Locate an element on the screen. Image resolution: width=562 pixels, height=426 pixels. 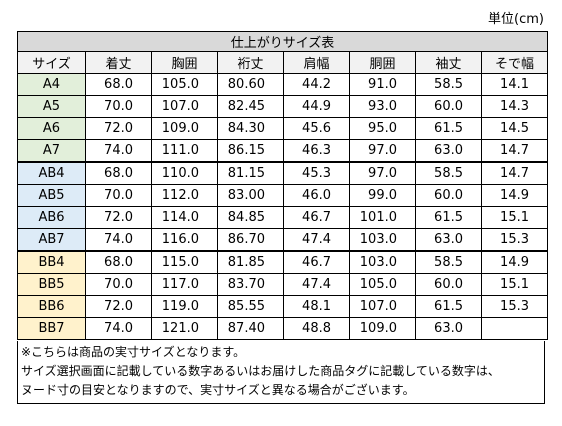
value-cell: 46.0 is located at coordinates (316, 195).